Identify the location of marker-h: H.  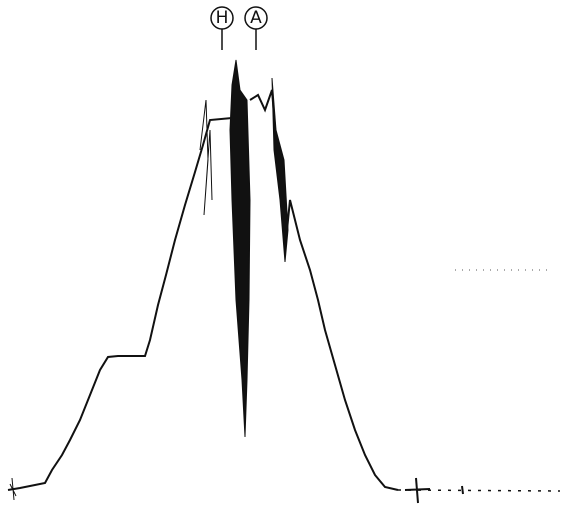
(222, 28).